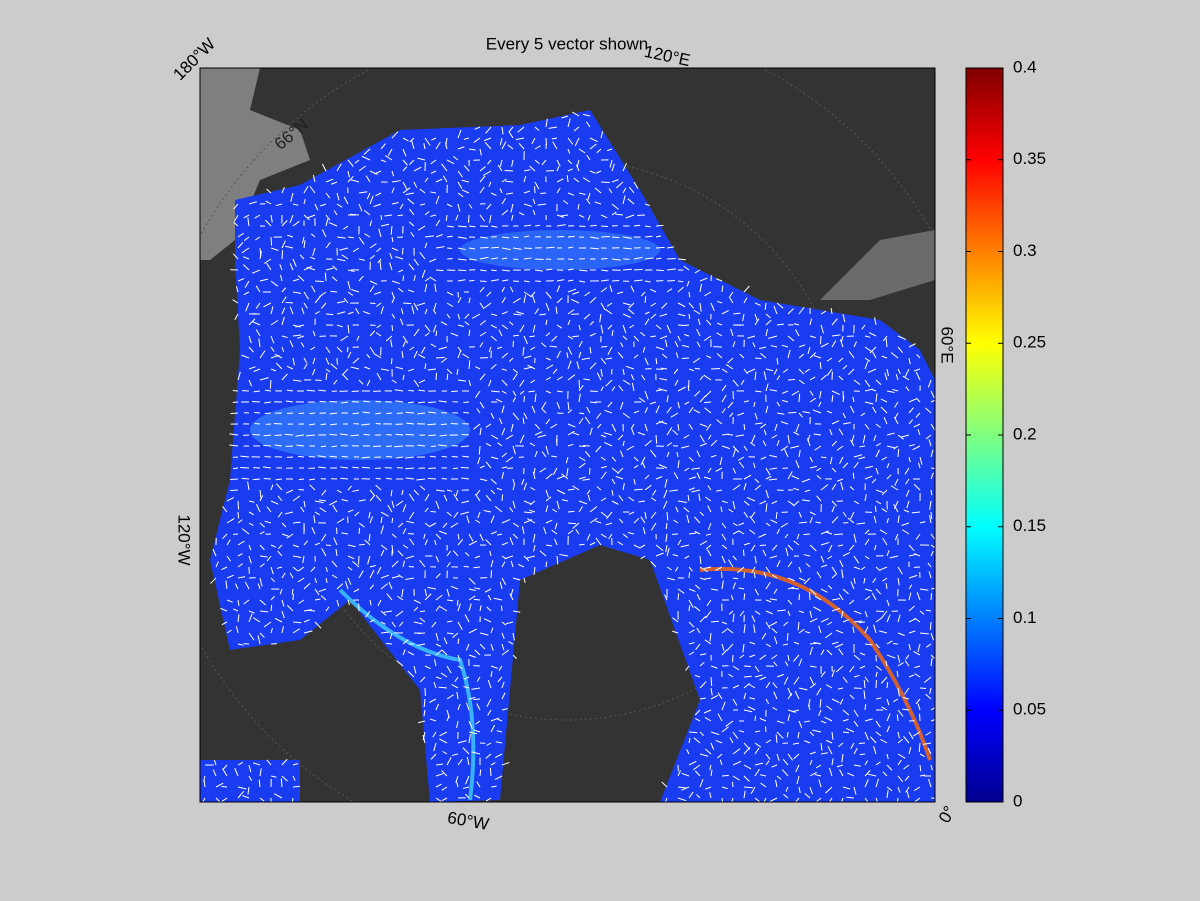 The image size is (1200, 901). Describe the element at coordinates (1029, 525) in the screenshot. I see `colorbar-tick-label: 0.15` at that location.